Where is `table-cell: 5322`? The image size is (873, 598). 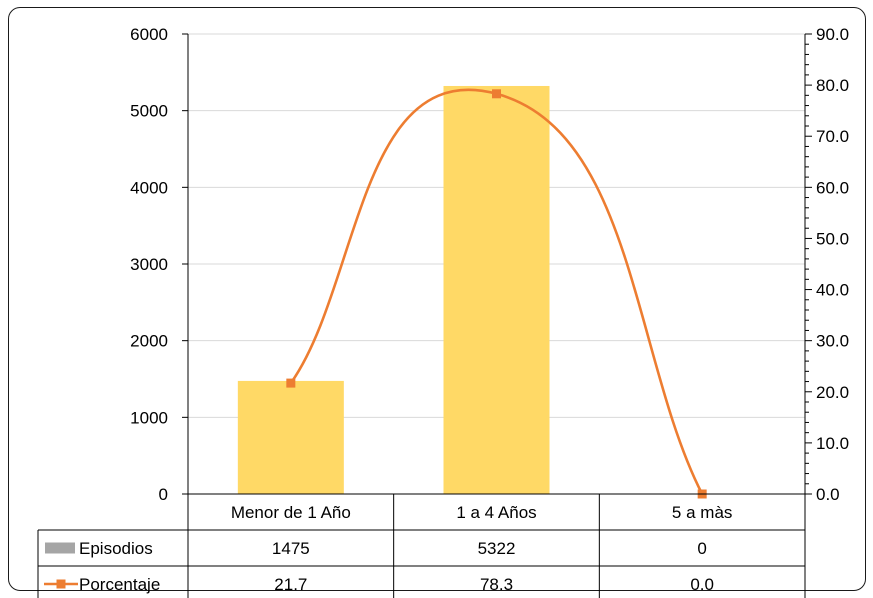 table-cell: 5322 is located at coordinates (497, 548).